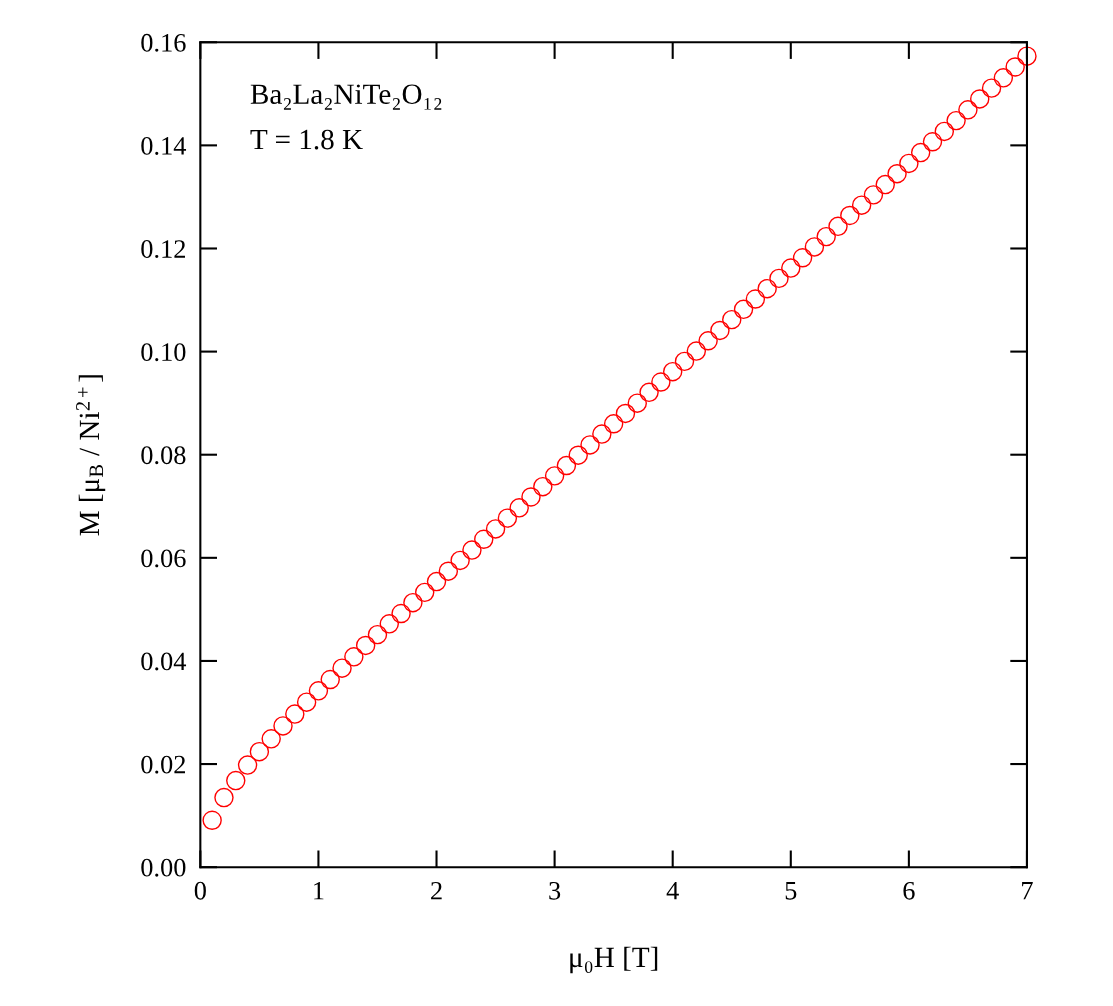 The height and width of the screenshot is (1006, 1113). I want to click on y-tick-label: 0.14, so click(164, 145).